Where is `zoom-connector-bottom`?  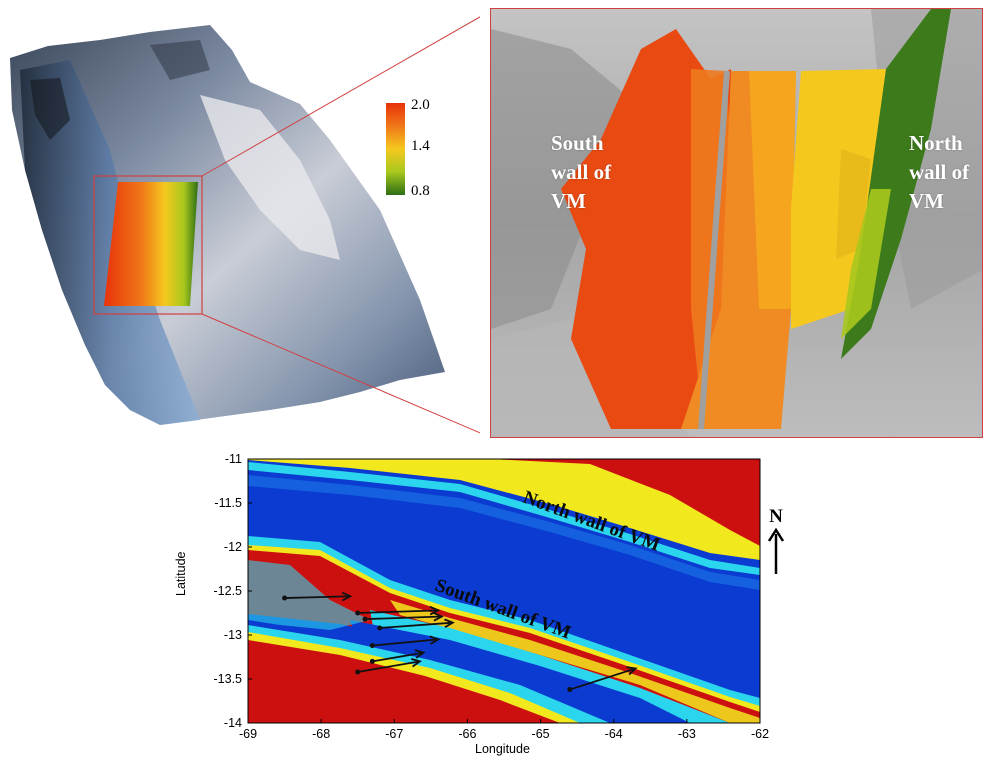 zoom-connector-bottom is located at coordinates (340, 373).